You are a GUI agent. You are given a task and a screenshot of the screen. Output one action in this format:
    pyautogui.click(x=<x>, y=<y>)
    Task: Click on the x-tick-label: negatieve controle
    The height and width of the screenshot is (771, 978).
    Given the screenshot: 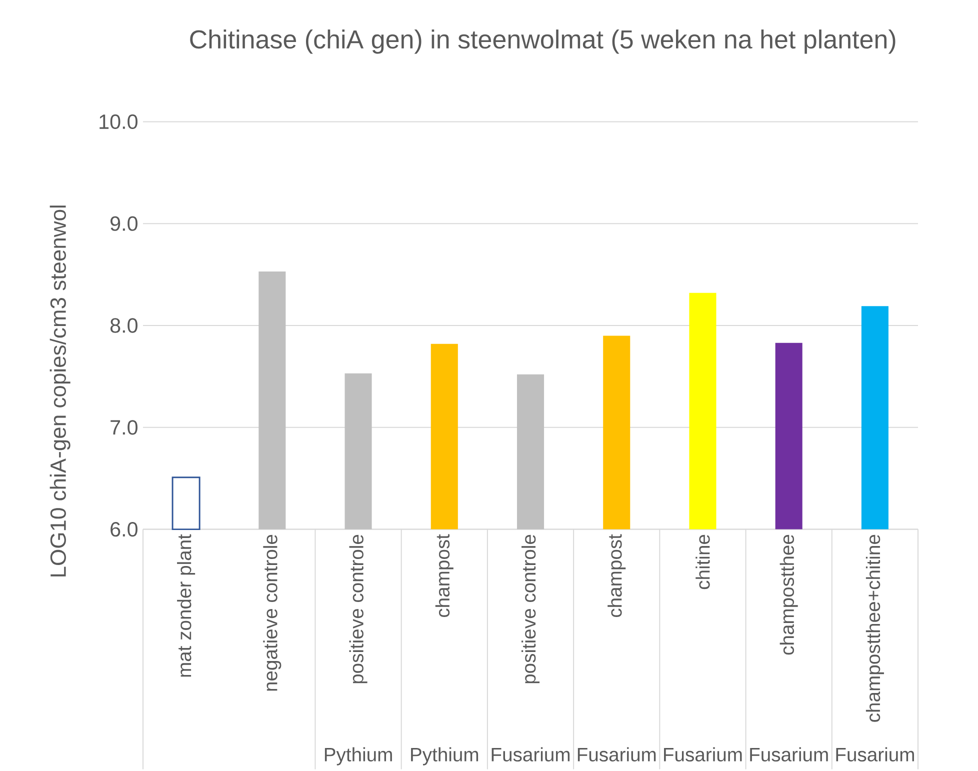 What is the action you would take?
    pyautogui.click(x=272, y=612)
    